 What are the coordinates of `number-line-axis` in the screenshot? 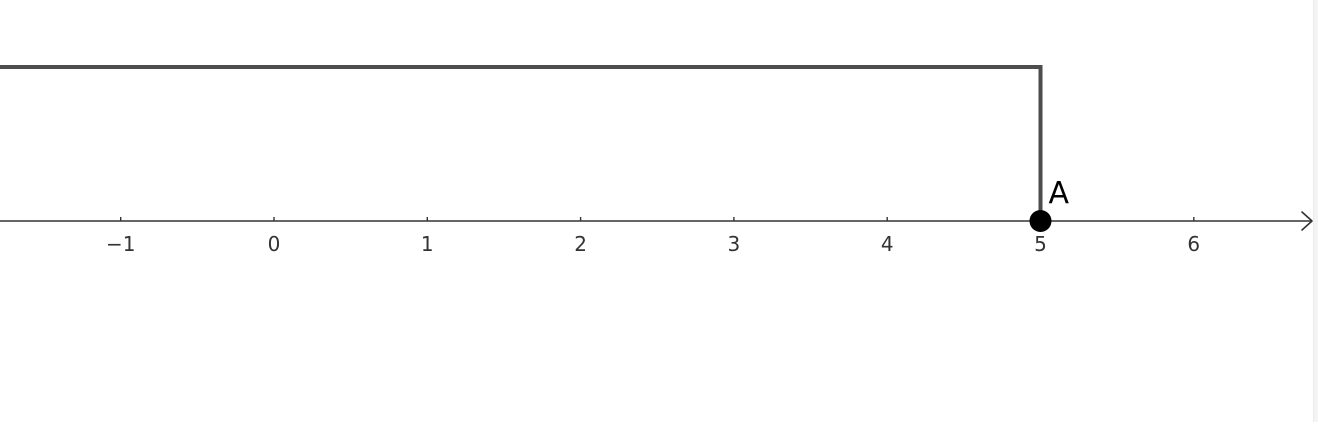 It's located at (656, 221).